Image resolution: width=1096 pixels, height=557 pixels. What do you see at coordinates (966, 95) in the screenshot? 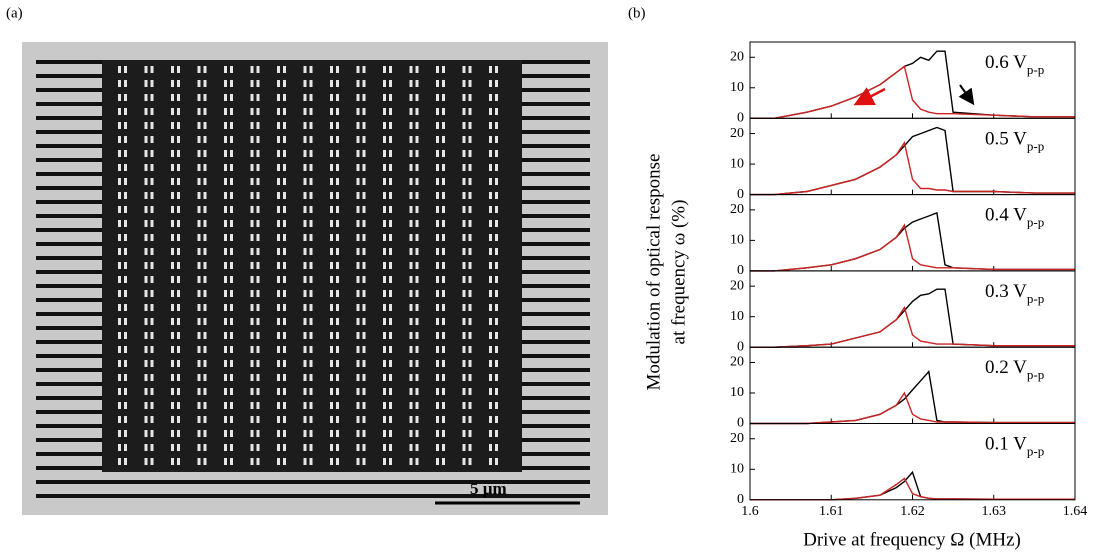
I see `arrow` at bounding box center [966, 95].